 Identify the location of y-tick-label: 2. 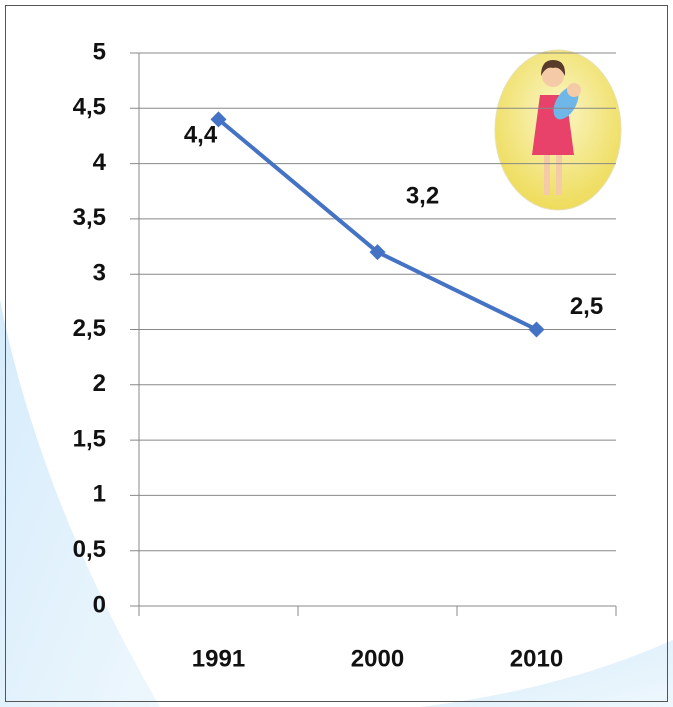
(99, 383).